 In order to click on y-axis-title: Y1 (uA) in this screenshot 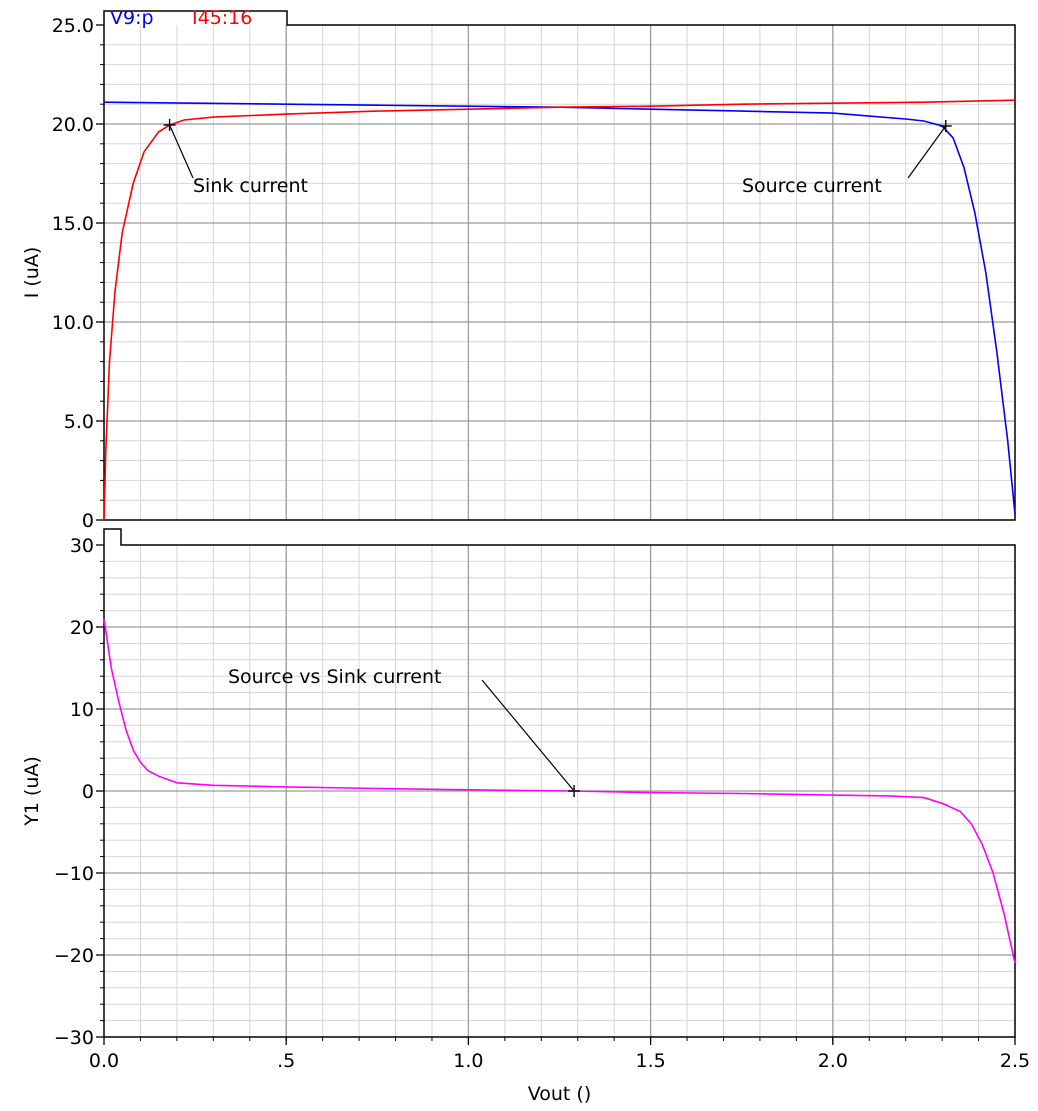, I will do `click(32, 791)`.